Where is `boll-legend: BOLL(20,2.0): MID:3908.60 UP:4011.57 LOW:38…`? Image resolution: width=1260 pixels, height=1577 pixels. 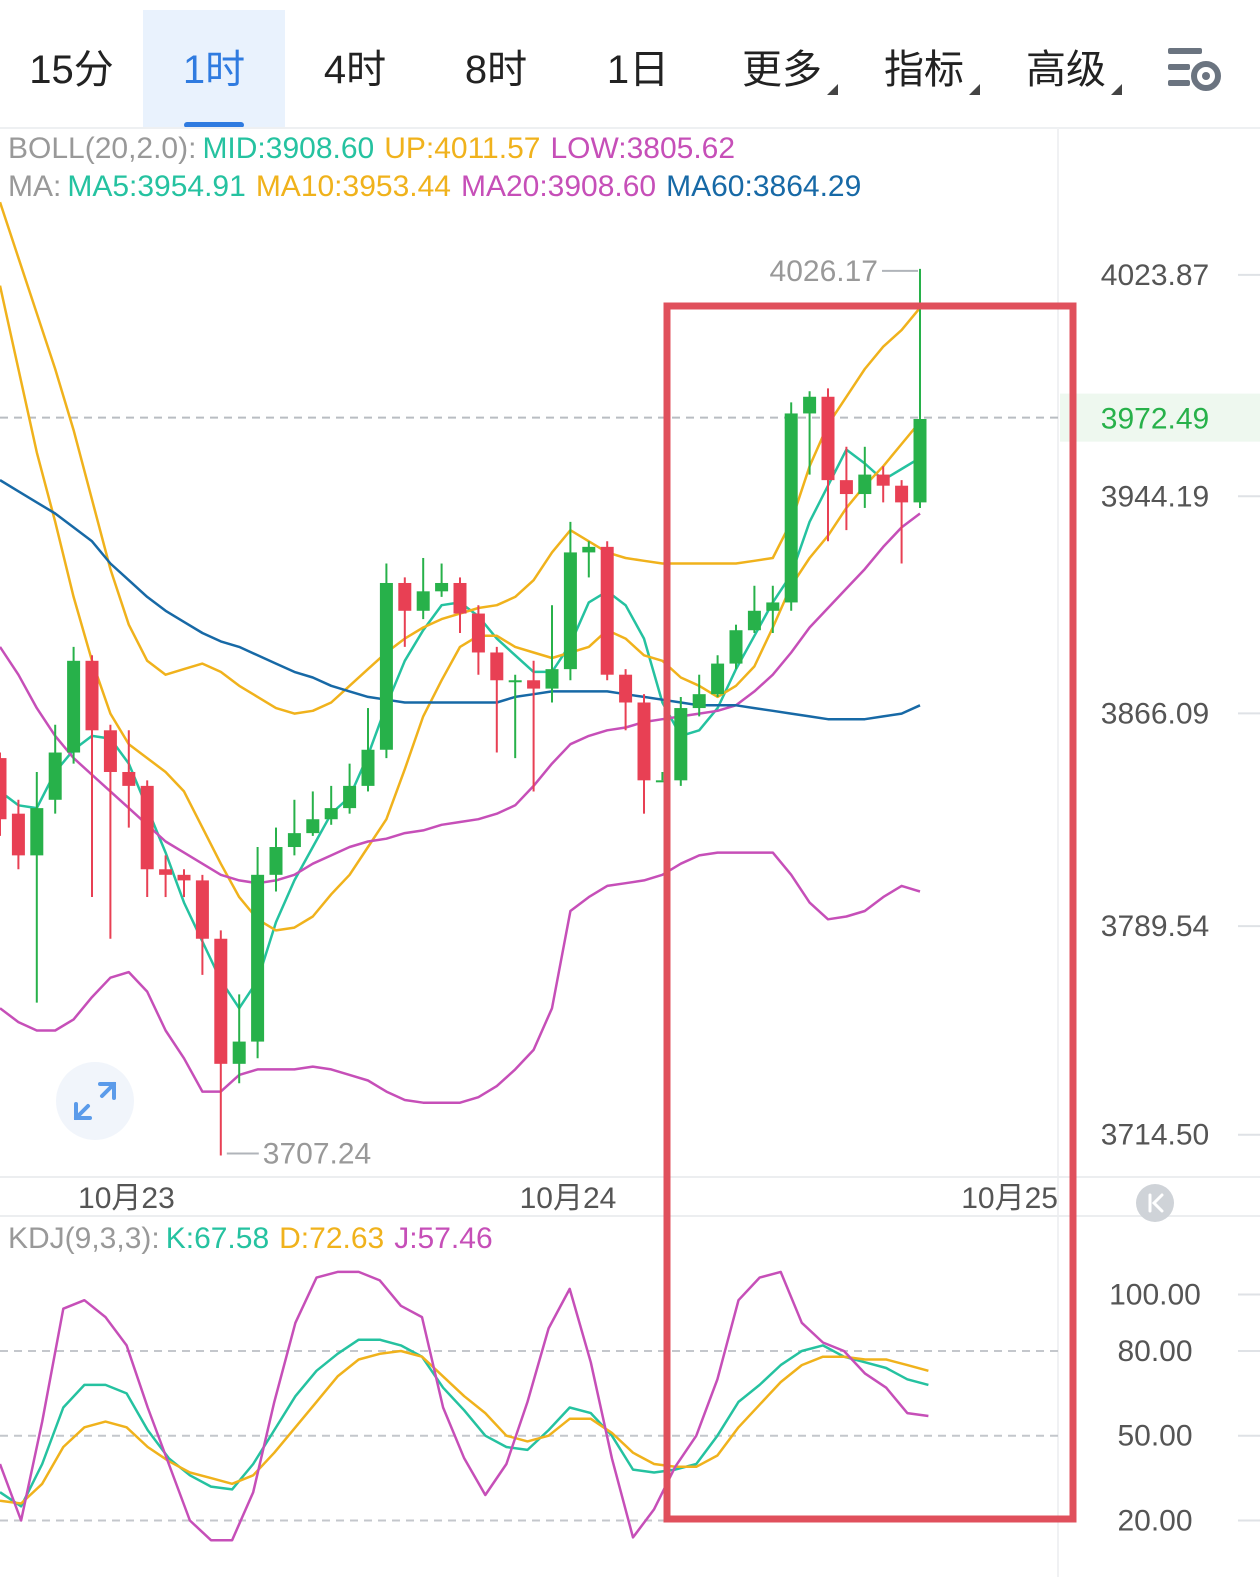 boll-legend: BOLL(20,2.0): MID:3908.60 UP:4011.57 LOW:38… is located at coordinates (376, 149).